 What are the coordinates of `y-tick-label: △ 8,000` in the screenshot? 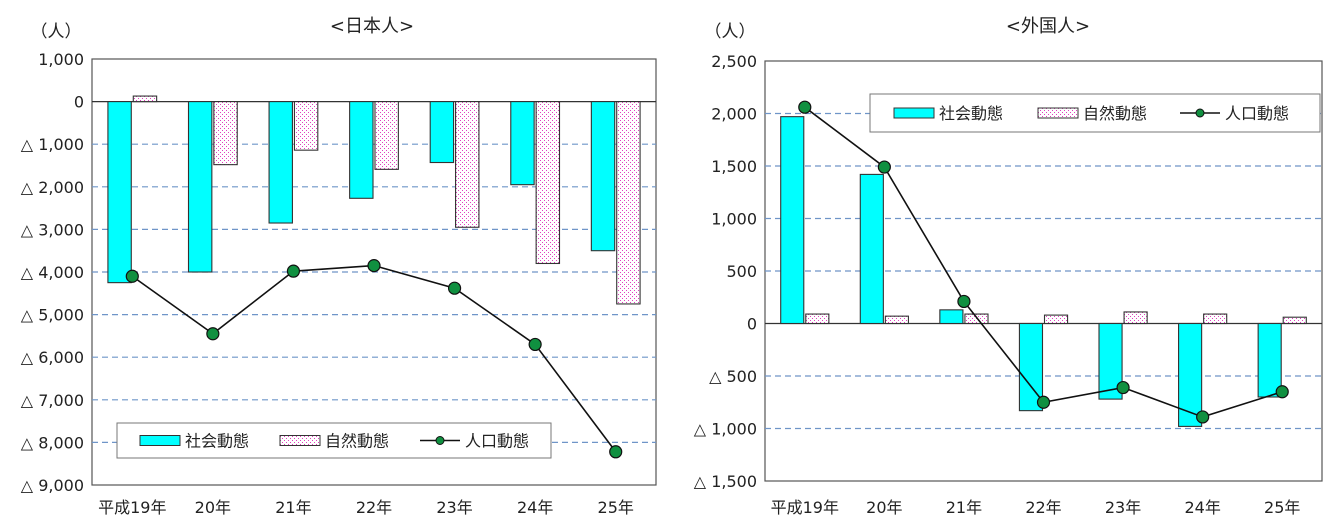 It's located at (52, 442).